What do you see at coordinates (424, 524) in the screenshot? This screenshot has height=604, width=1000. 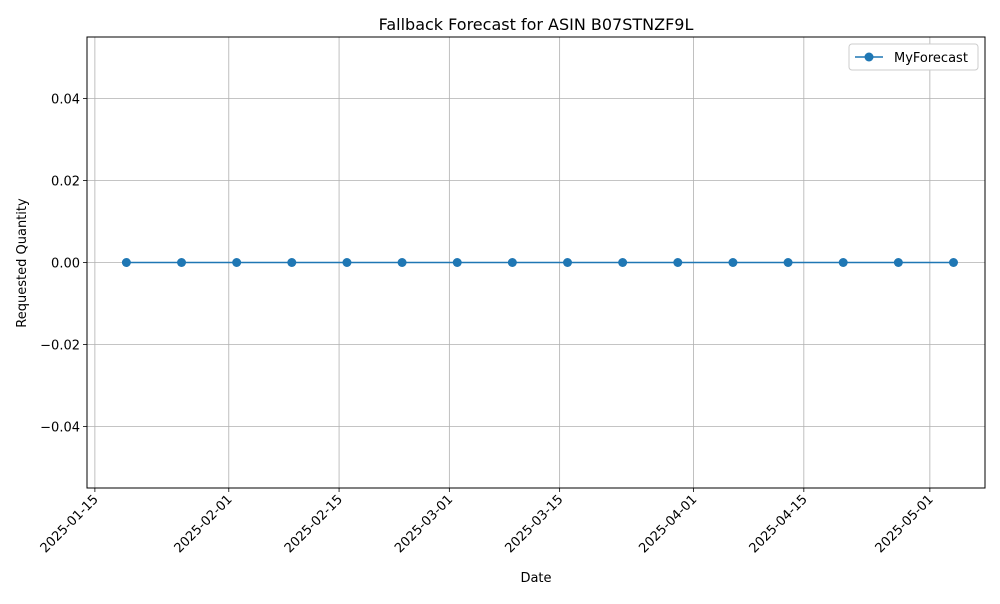 I see `x-tick-label: 2025-03-01` at bounding box center [424, 524].